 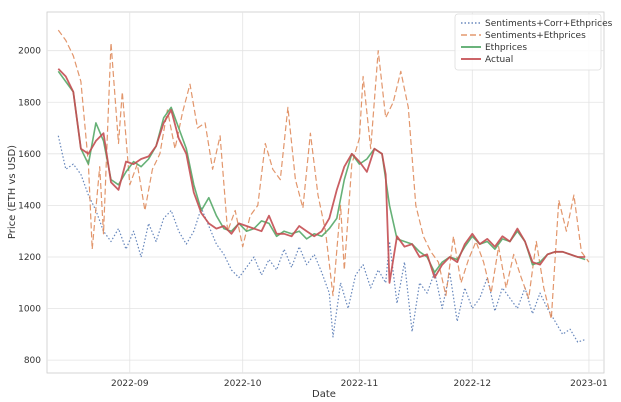 I want to click on legend-label: Sentiments+Corr+Ethprices, so click(x=549, y=24).